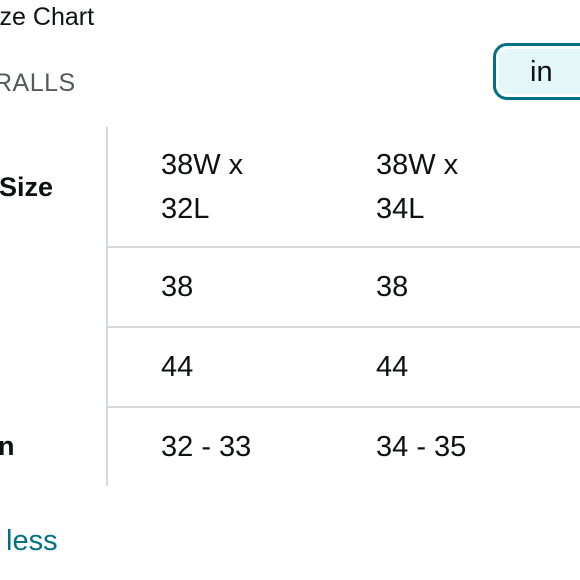 This screenshot has width=580, height=580. I want to click on row-header-length: n, so click(7, 446).